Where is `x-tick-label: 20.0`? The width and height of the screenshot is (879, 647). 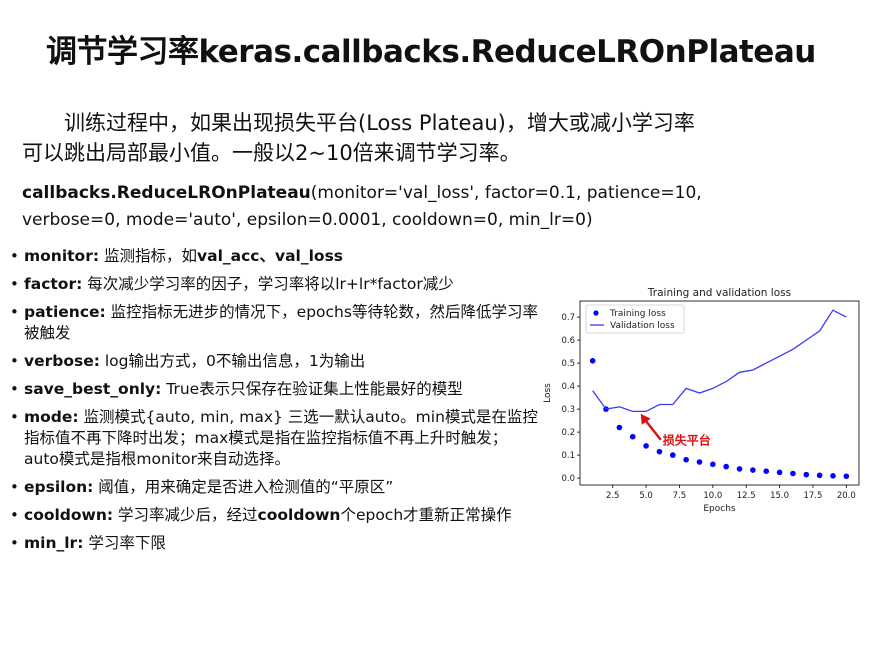 x-tick-label: 20.0 is located at coordinates (846, 496).